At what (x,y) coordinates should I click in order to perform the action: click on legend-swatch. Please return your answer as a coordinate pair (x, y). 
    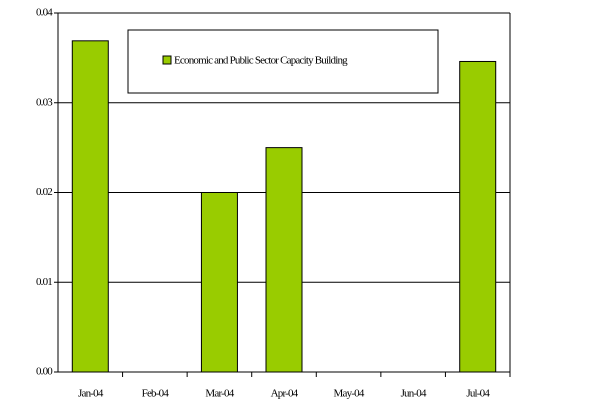
    Looking at the image, I should click on (167, 60).